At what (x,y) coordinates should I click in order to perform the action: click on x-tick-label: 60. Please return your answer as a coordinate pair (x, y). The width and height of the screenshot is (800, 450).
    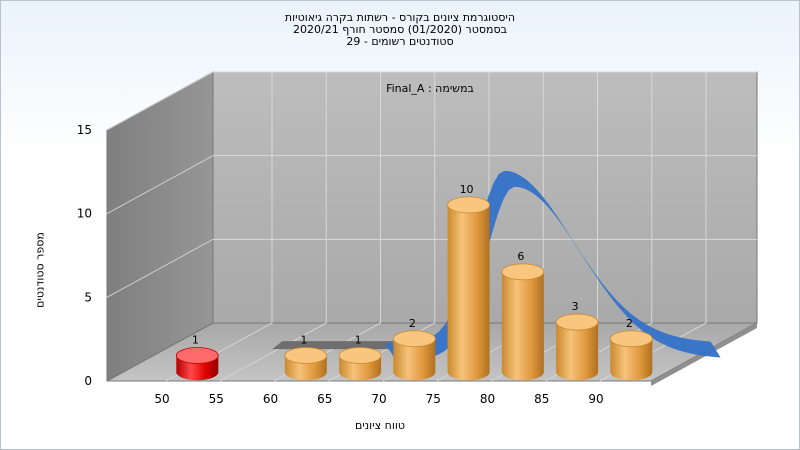
    Looking at the image, I should click on (270, 399).